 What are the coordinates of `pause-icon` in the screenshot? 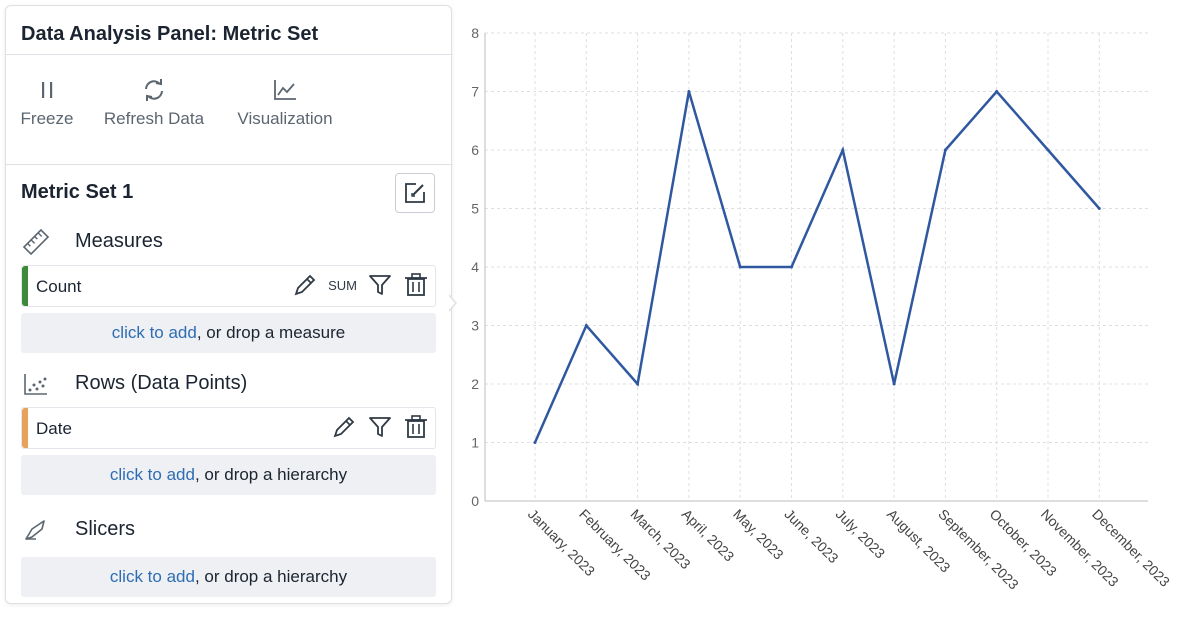 It's located at (47, 90).